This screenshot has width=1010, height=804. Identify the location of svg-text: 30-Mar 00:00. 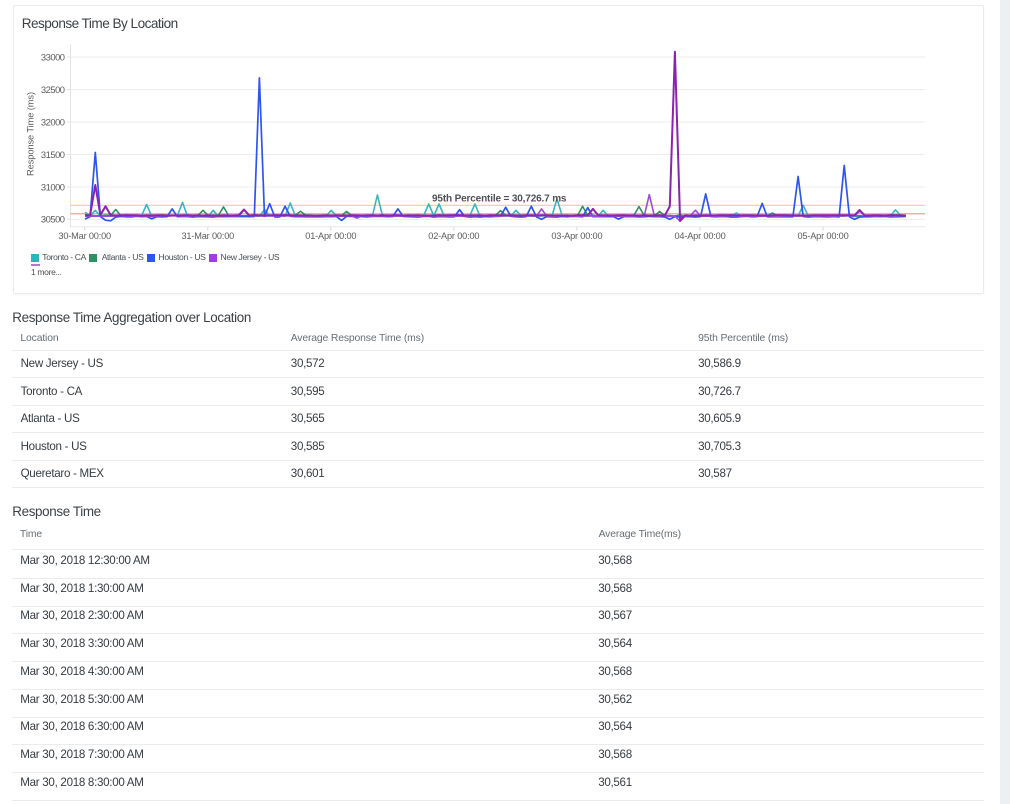
(84, 236).